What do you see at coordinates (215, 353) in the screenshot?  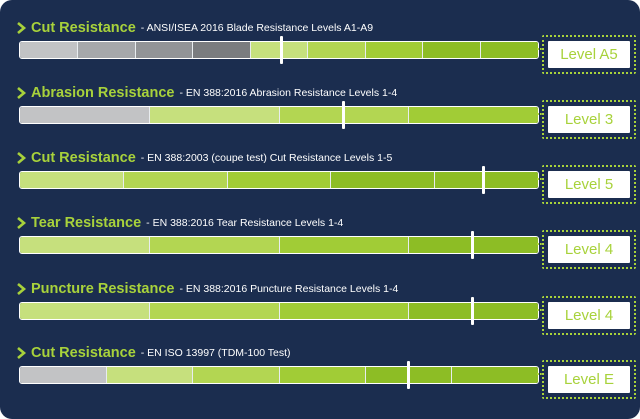 I see `rating-description: - EN ISO 13997 (TDM-100 Test)` at bounding box center [215, 353].